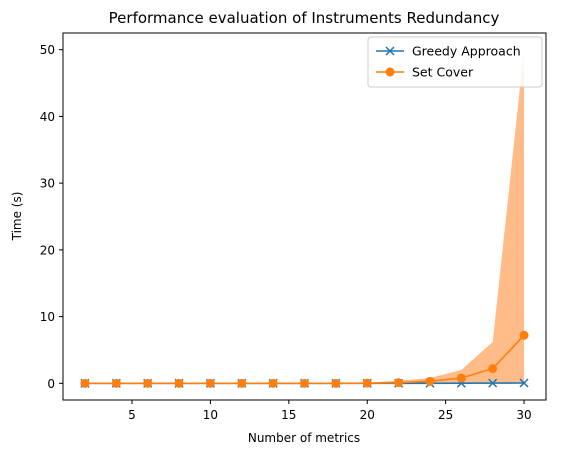  I want to click on legend-entry-1: Set Cover, so click(425, 72).